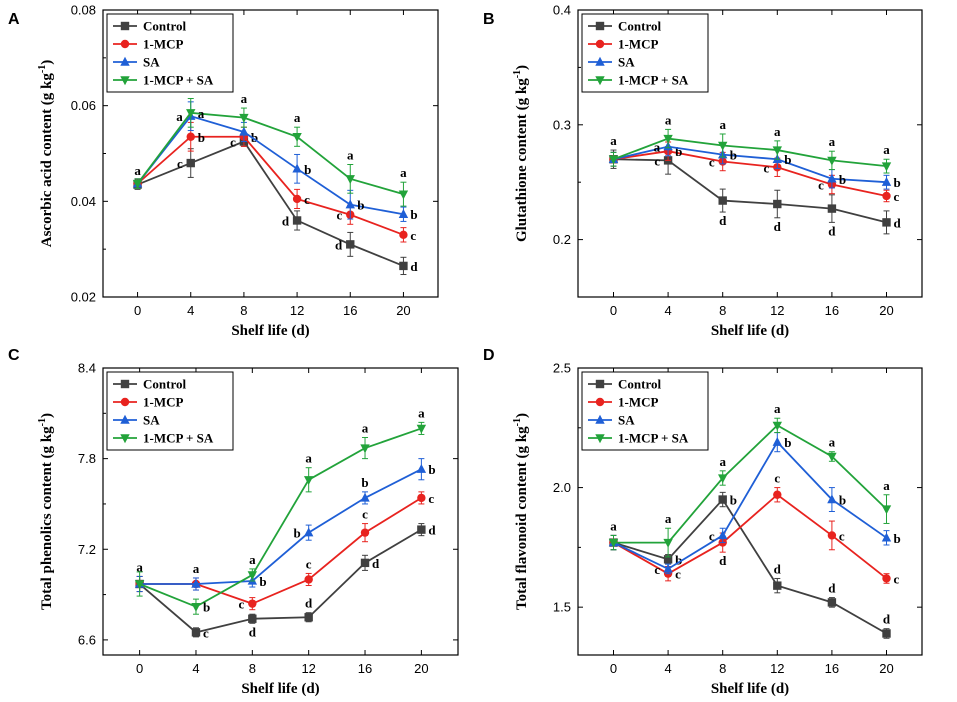 The width and height of the screenshot is (957, 702). Describe the element at coordinates (83, 105) in the screenshot. I see `y-tick-label: 0.06` at that location.